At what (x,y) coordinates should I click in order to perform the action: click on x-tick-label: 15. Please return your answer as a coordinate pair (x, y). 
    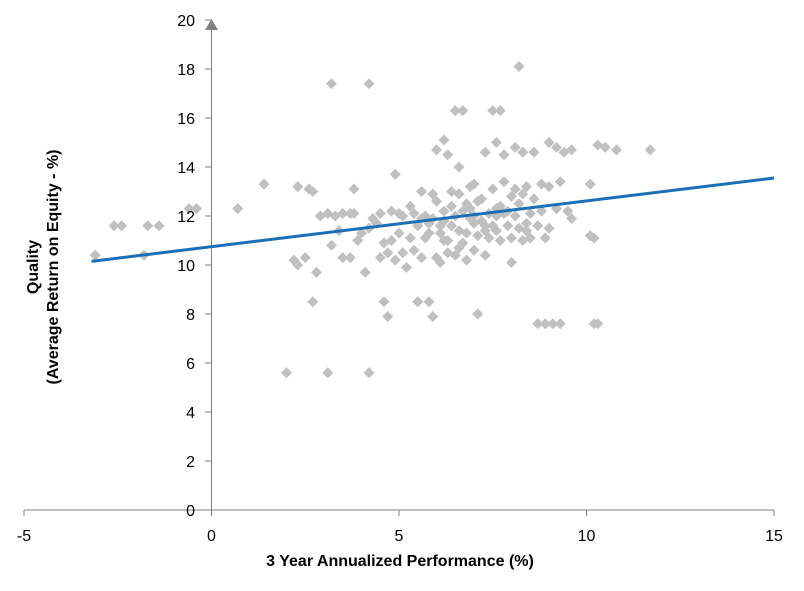
    Looking at the image, I should click on (774, 536).